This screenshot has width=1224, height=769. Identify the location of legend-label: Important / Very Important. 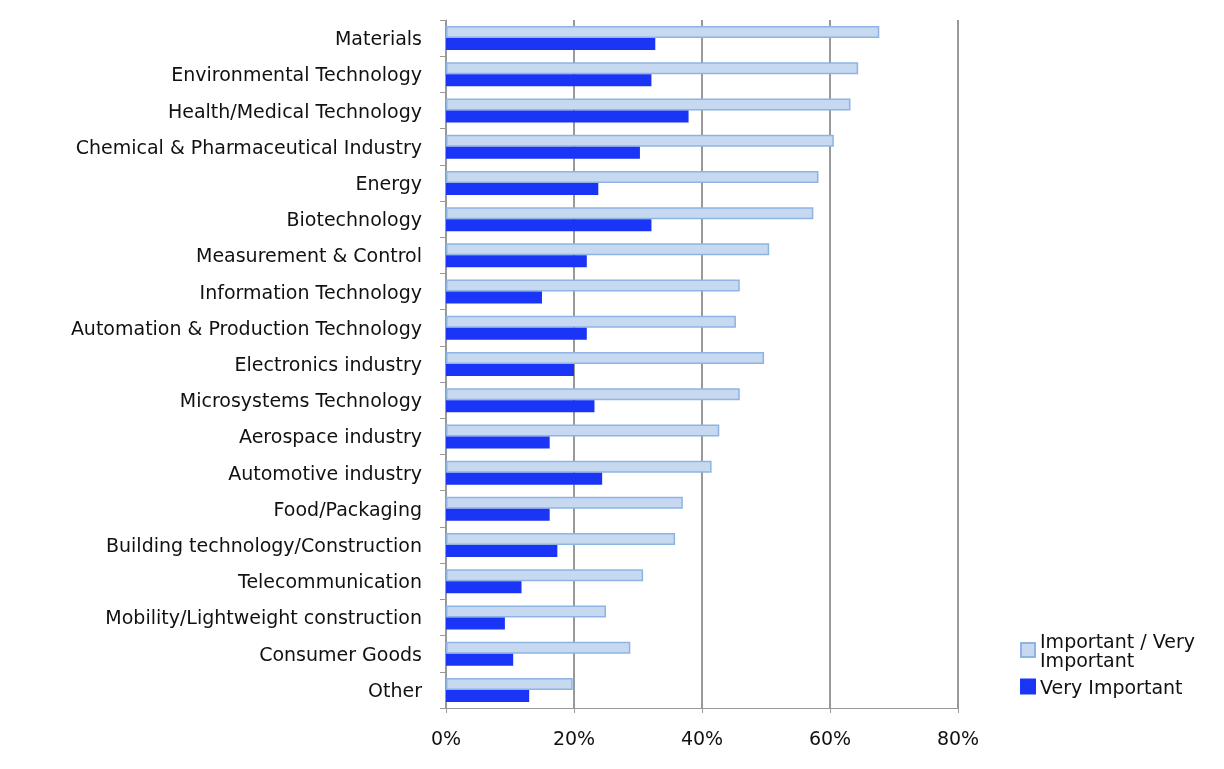
(1120, 650).